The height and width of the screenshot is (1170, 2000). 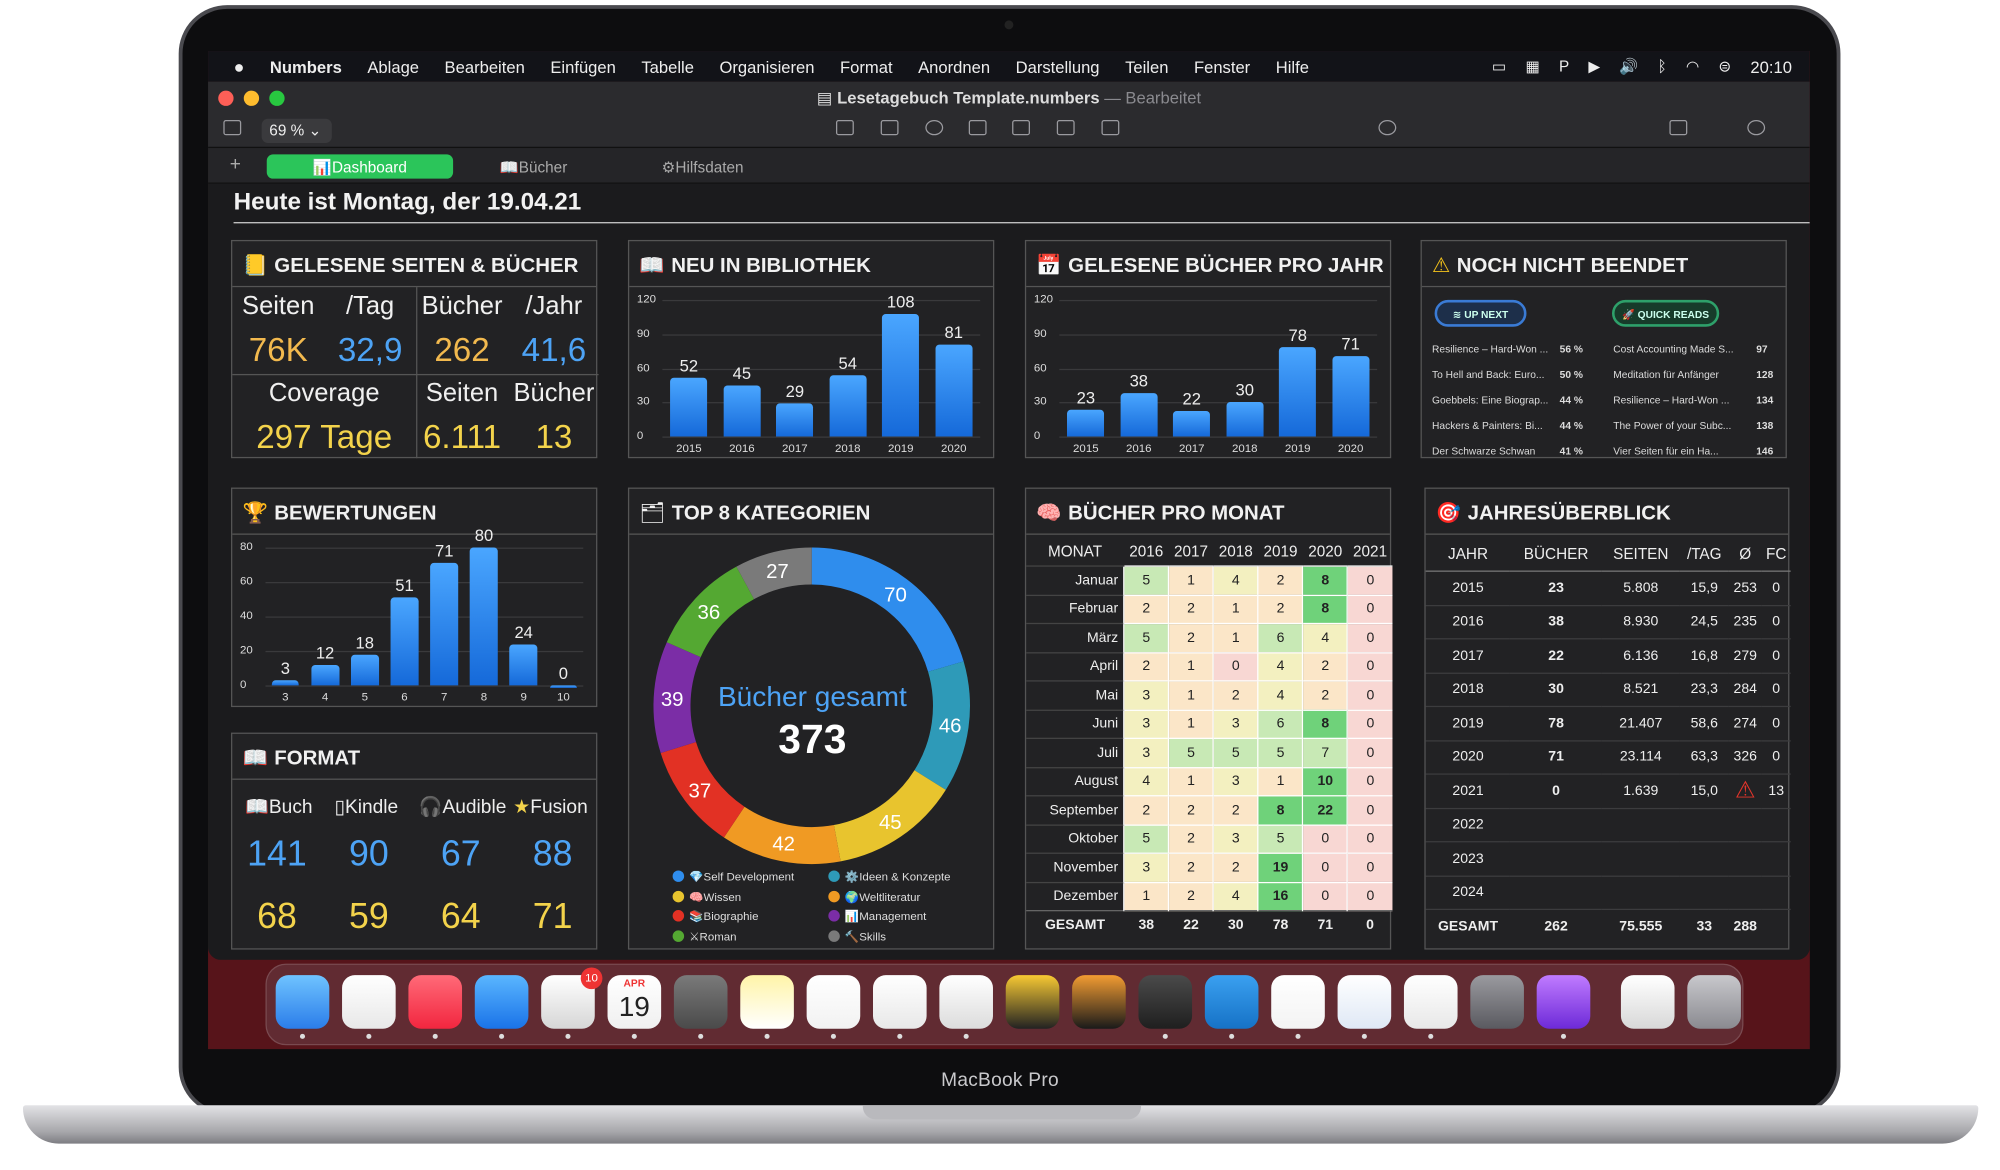 I want to click on organize-icon, so click(x=1756, y=127).